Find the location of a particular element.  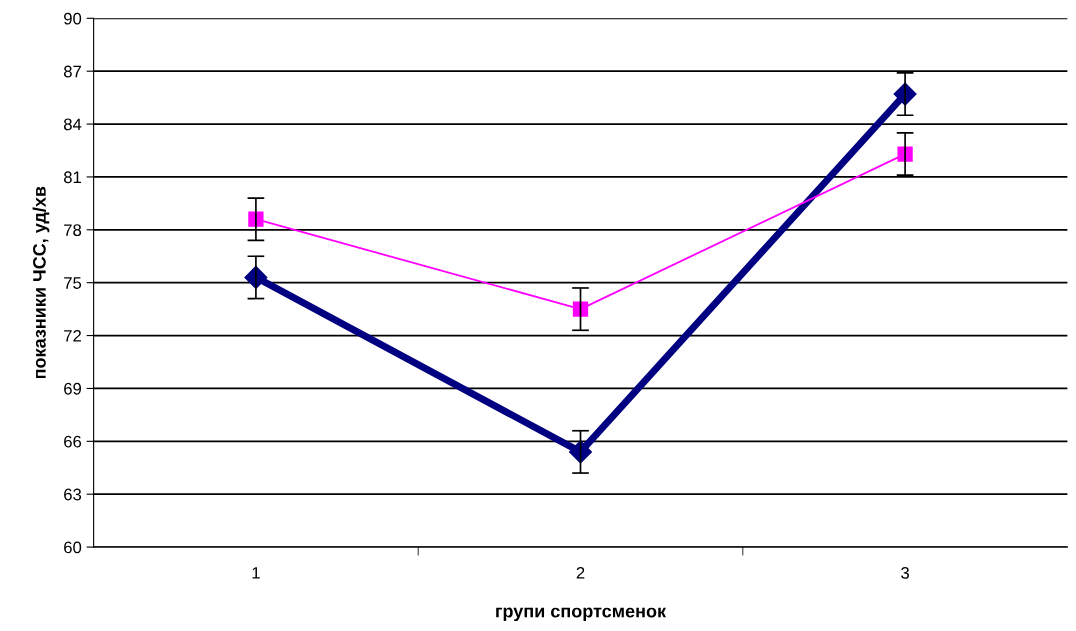

y-tick-label: 66 is located at coordinates (73, 441).